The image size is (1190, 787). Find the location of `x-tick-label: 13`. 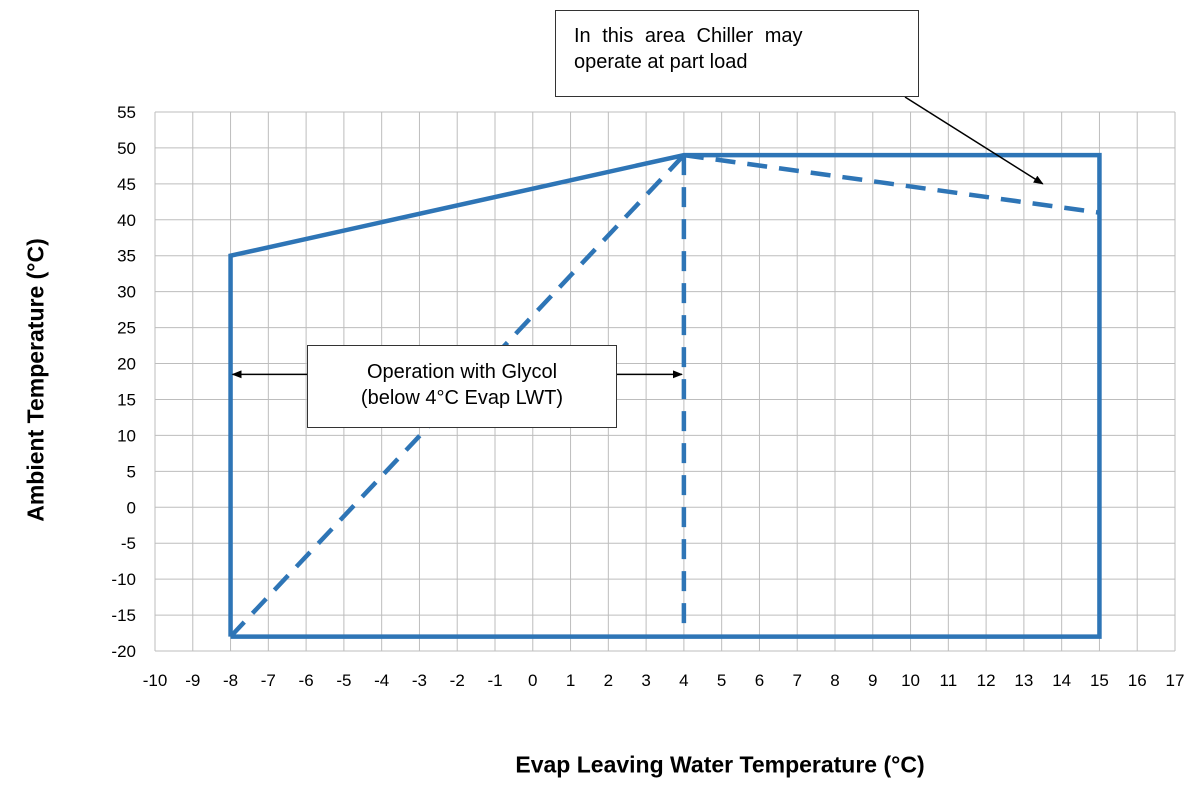

x-tick-label: 13 is located at coordinates (1023, 680).